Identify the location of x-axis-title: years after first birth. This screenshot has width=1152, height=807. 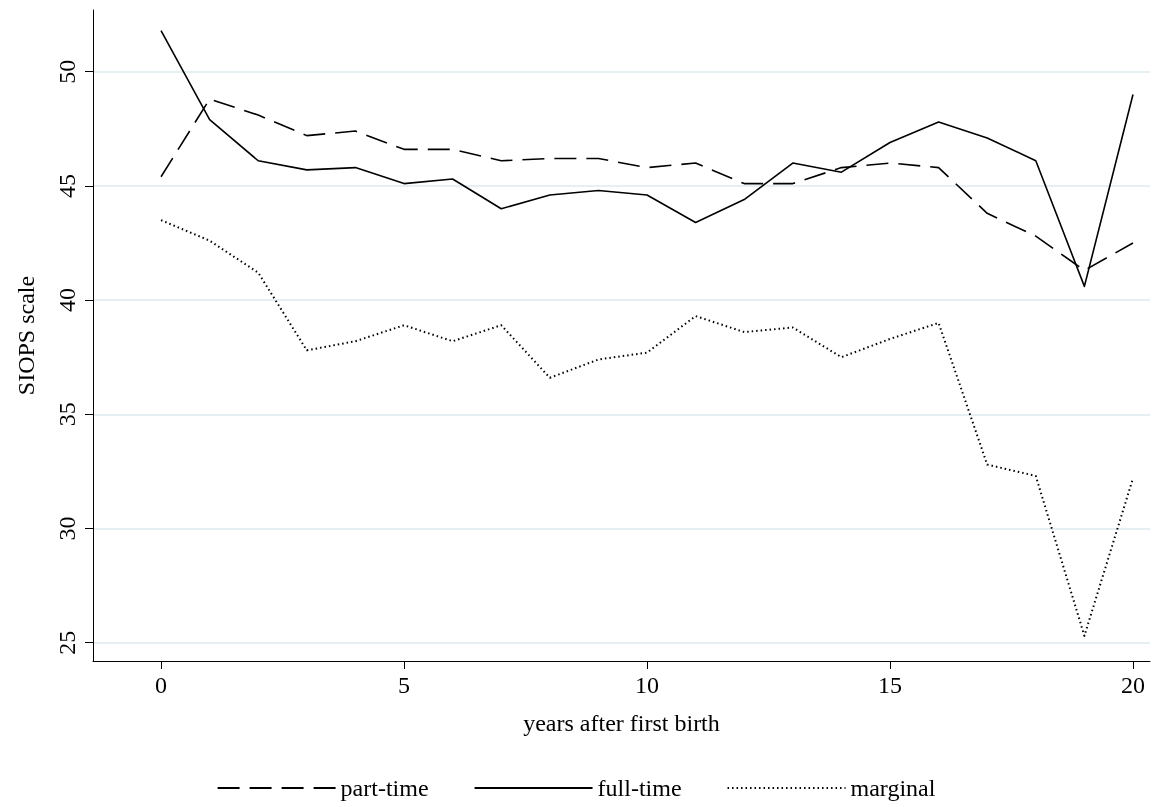
(621, 723).